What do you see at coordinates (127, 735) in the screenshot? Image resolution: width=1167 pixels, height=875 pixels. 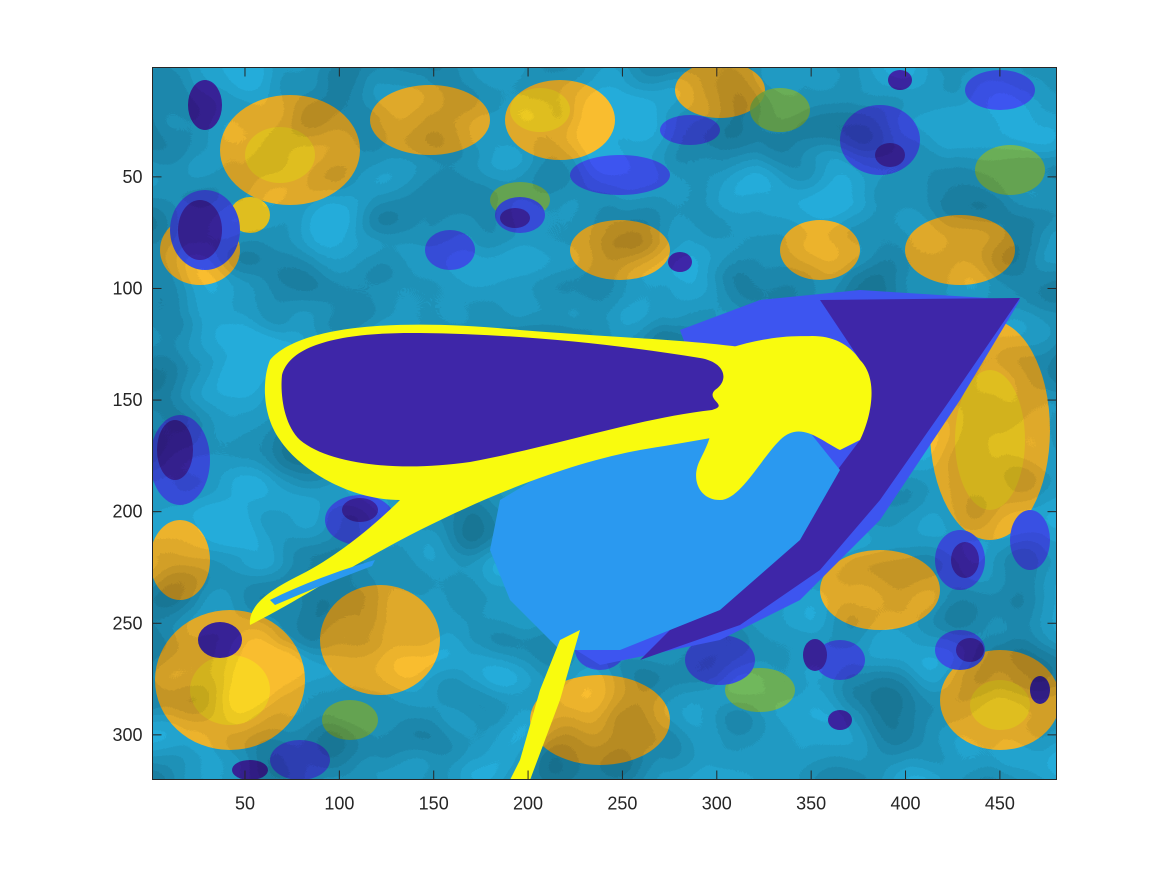 I see `y-tick-label: 300` at bounding box center [127, 735].